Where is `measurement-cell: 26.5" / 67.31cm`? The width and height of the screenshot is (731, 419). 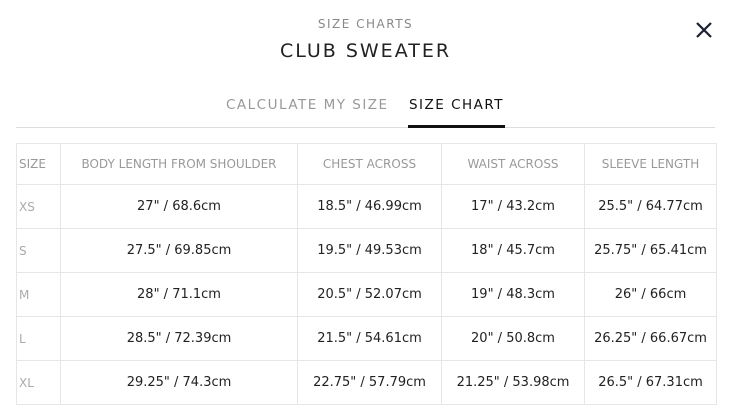
measurement-cell: 26.5" / 67.31cm is located at coordinates (650, 382).